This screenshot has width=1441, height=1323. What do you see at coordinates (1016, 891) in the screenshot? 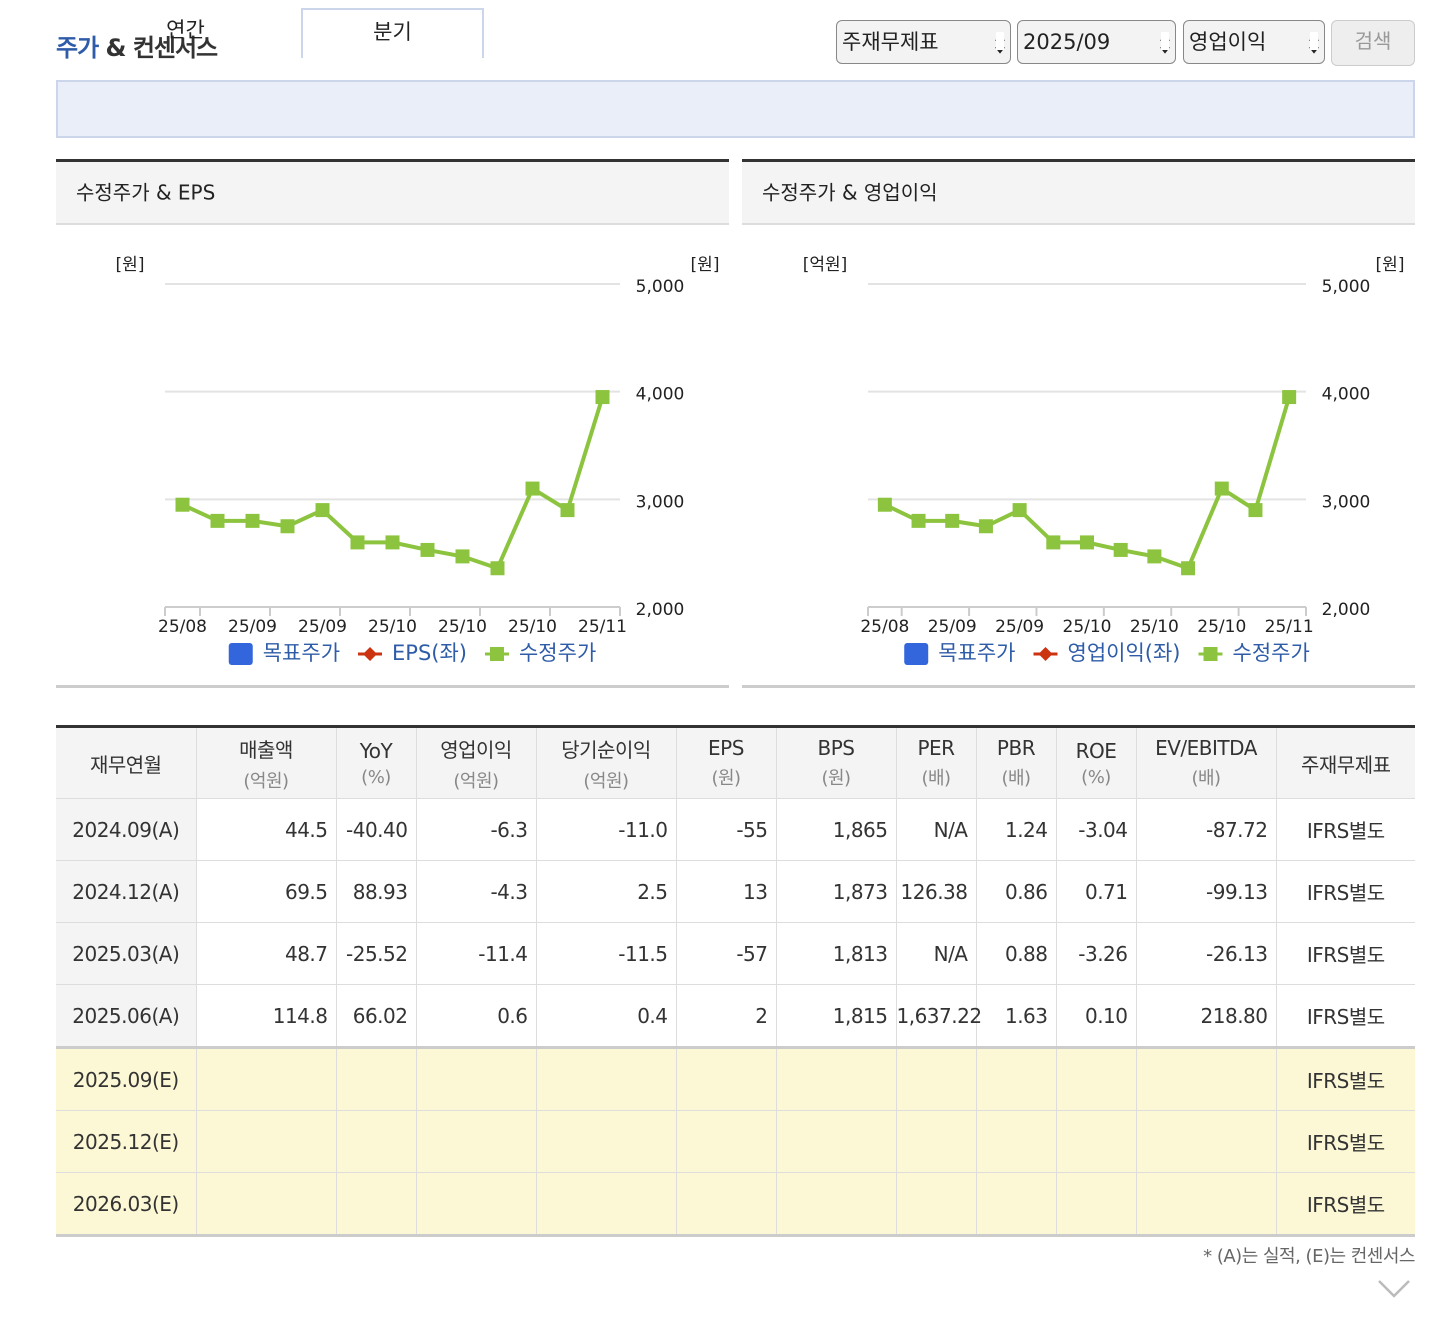
I see `cell: 0.86` at bounding box center [1016, 891].